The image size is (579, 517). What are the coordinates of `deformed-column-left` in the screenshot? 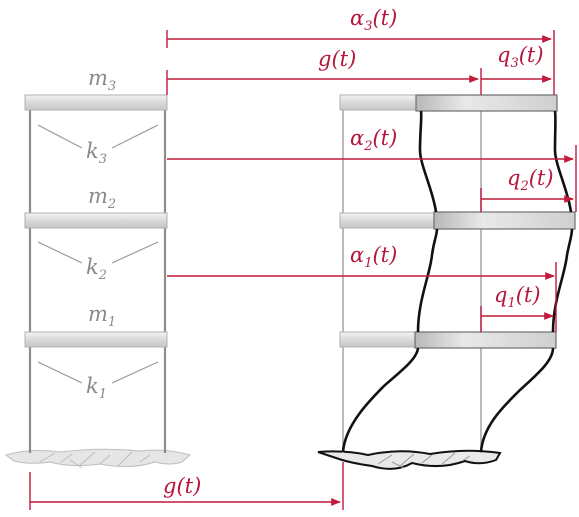 It's located at (390, 281).